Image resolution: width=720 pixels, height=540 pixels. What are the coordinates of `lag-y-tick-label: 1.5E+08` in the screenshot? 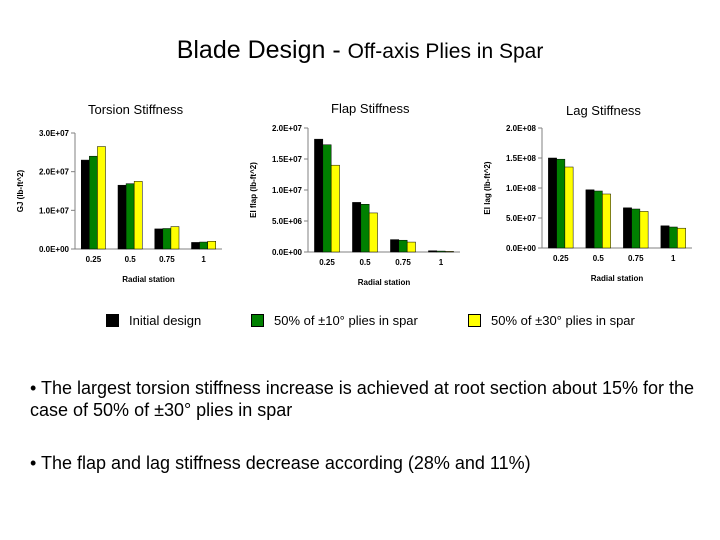 It's located at (521, 158).